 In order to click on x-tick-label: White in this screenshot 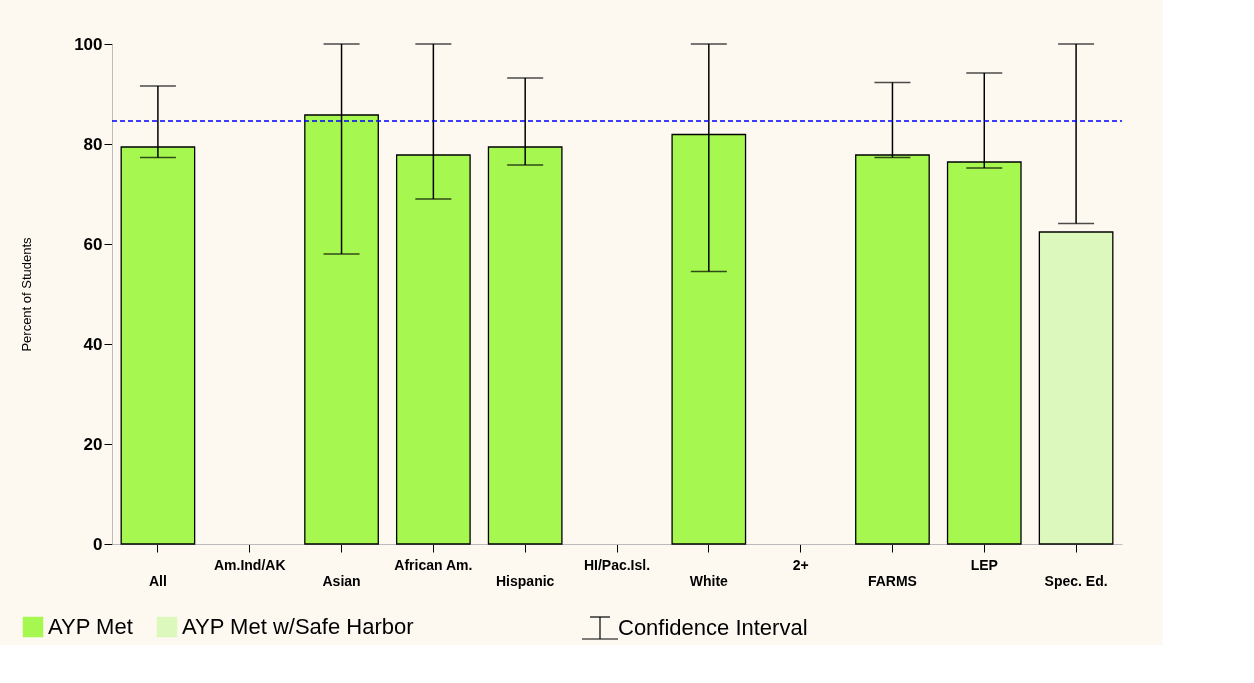, I will do `click(709, 580)`.